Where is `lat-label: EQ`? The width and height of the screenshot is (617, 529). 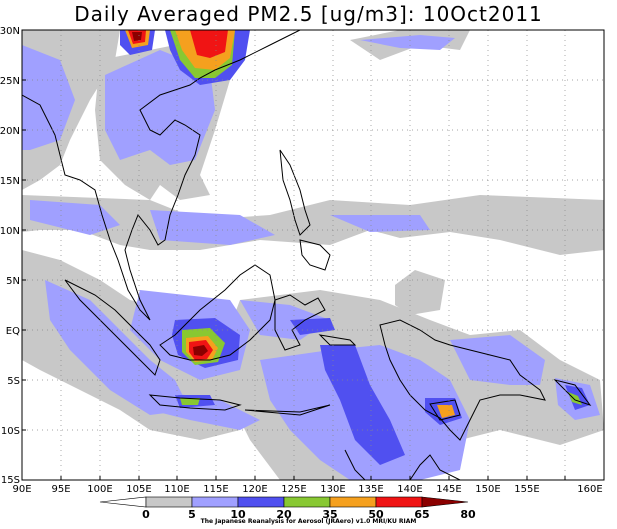 lat-label: EQ is located at coordinates (13, 331).